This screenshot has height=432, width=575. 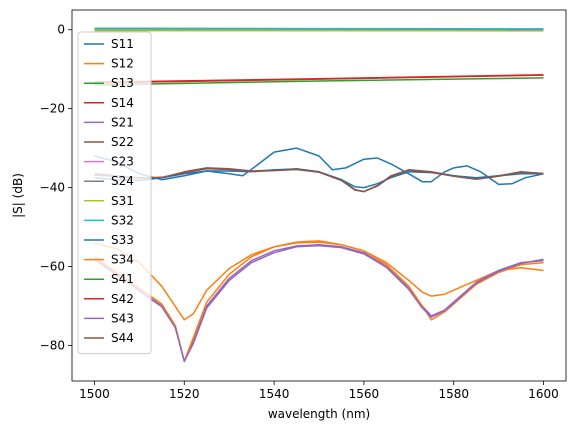 I want to click on series-line-s32, so click(x=319, y=28).